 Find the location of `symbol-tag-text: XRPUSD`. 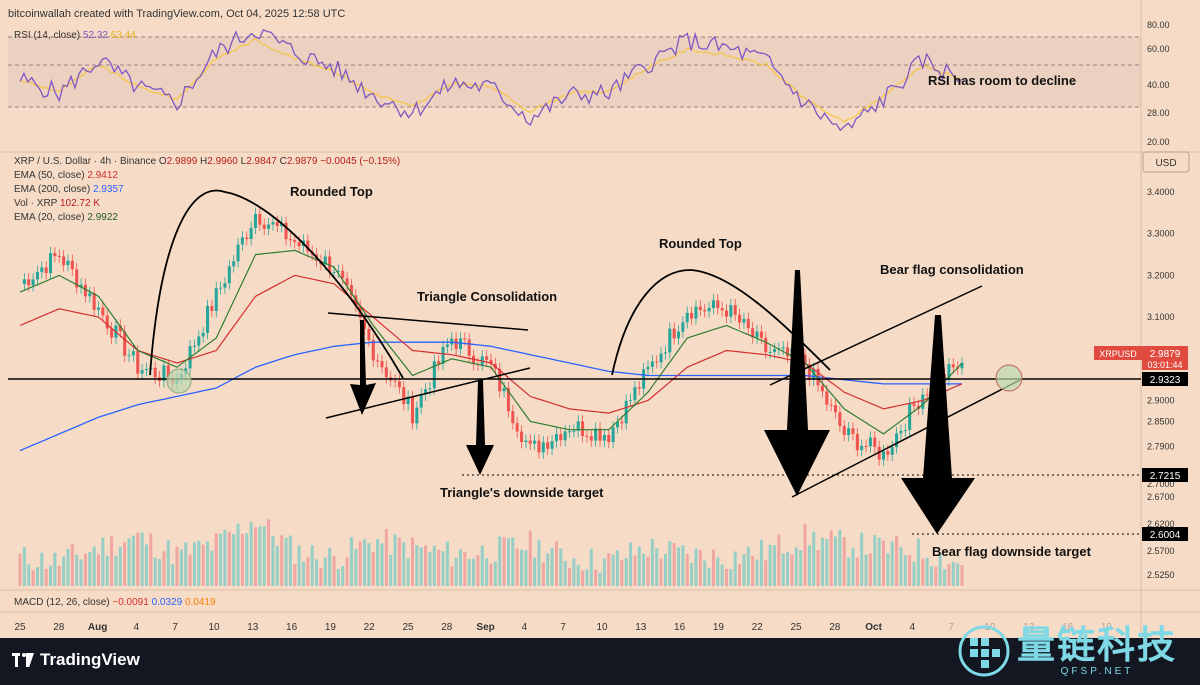

symbol-tag-text: XRPUSD is located at coordinates (1118, 354).